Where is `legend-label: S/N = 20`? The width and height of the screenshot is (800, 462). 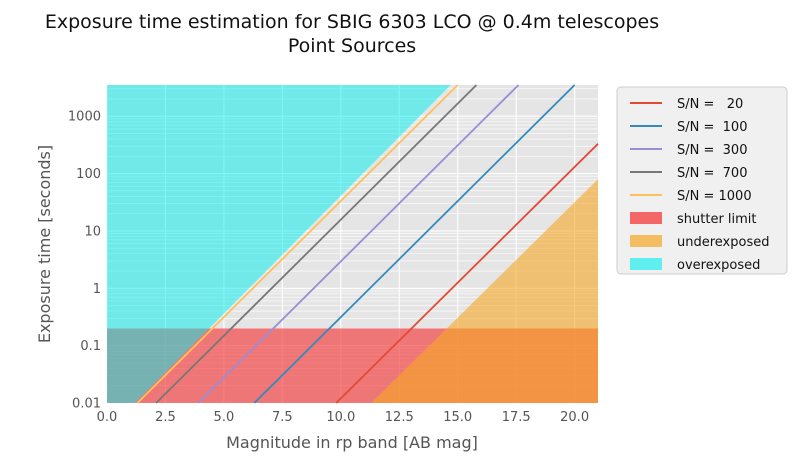
legend-label: S/N = 20 is located at coordinates (710, 104).